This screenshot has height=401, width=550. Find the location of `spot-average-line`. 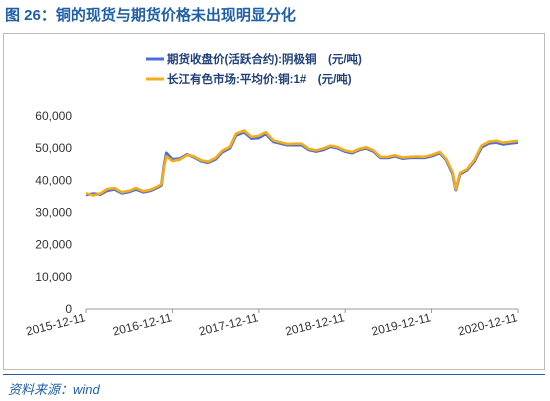

spot-average-line is located at coordinates (302, 163).